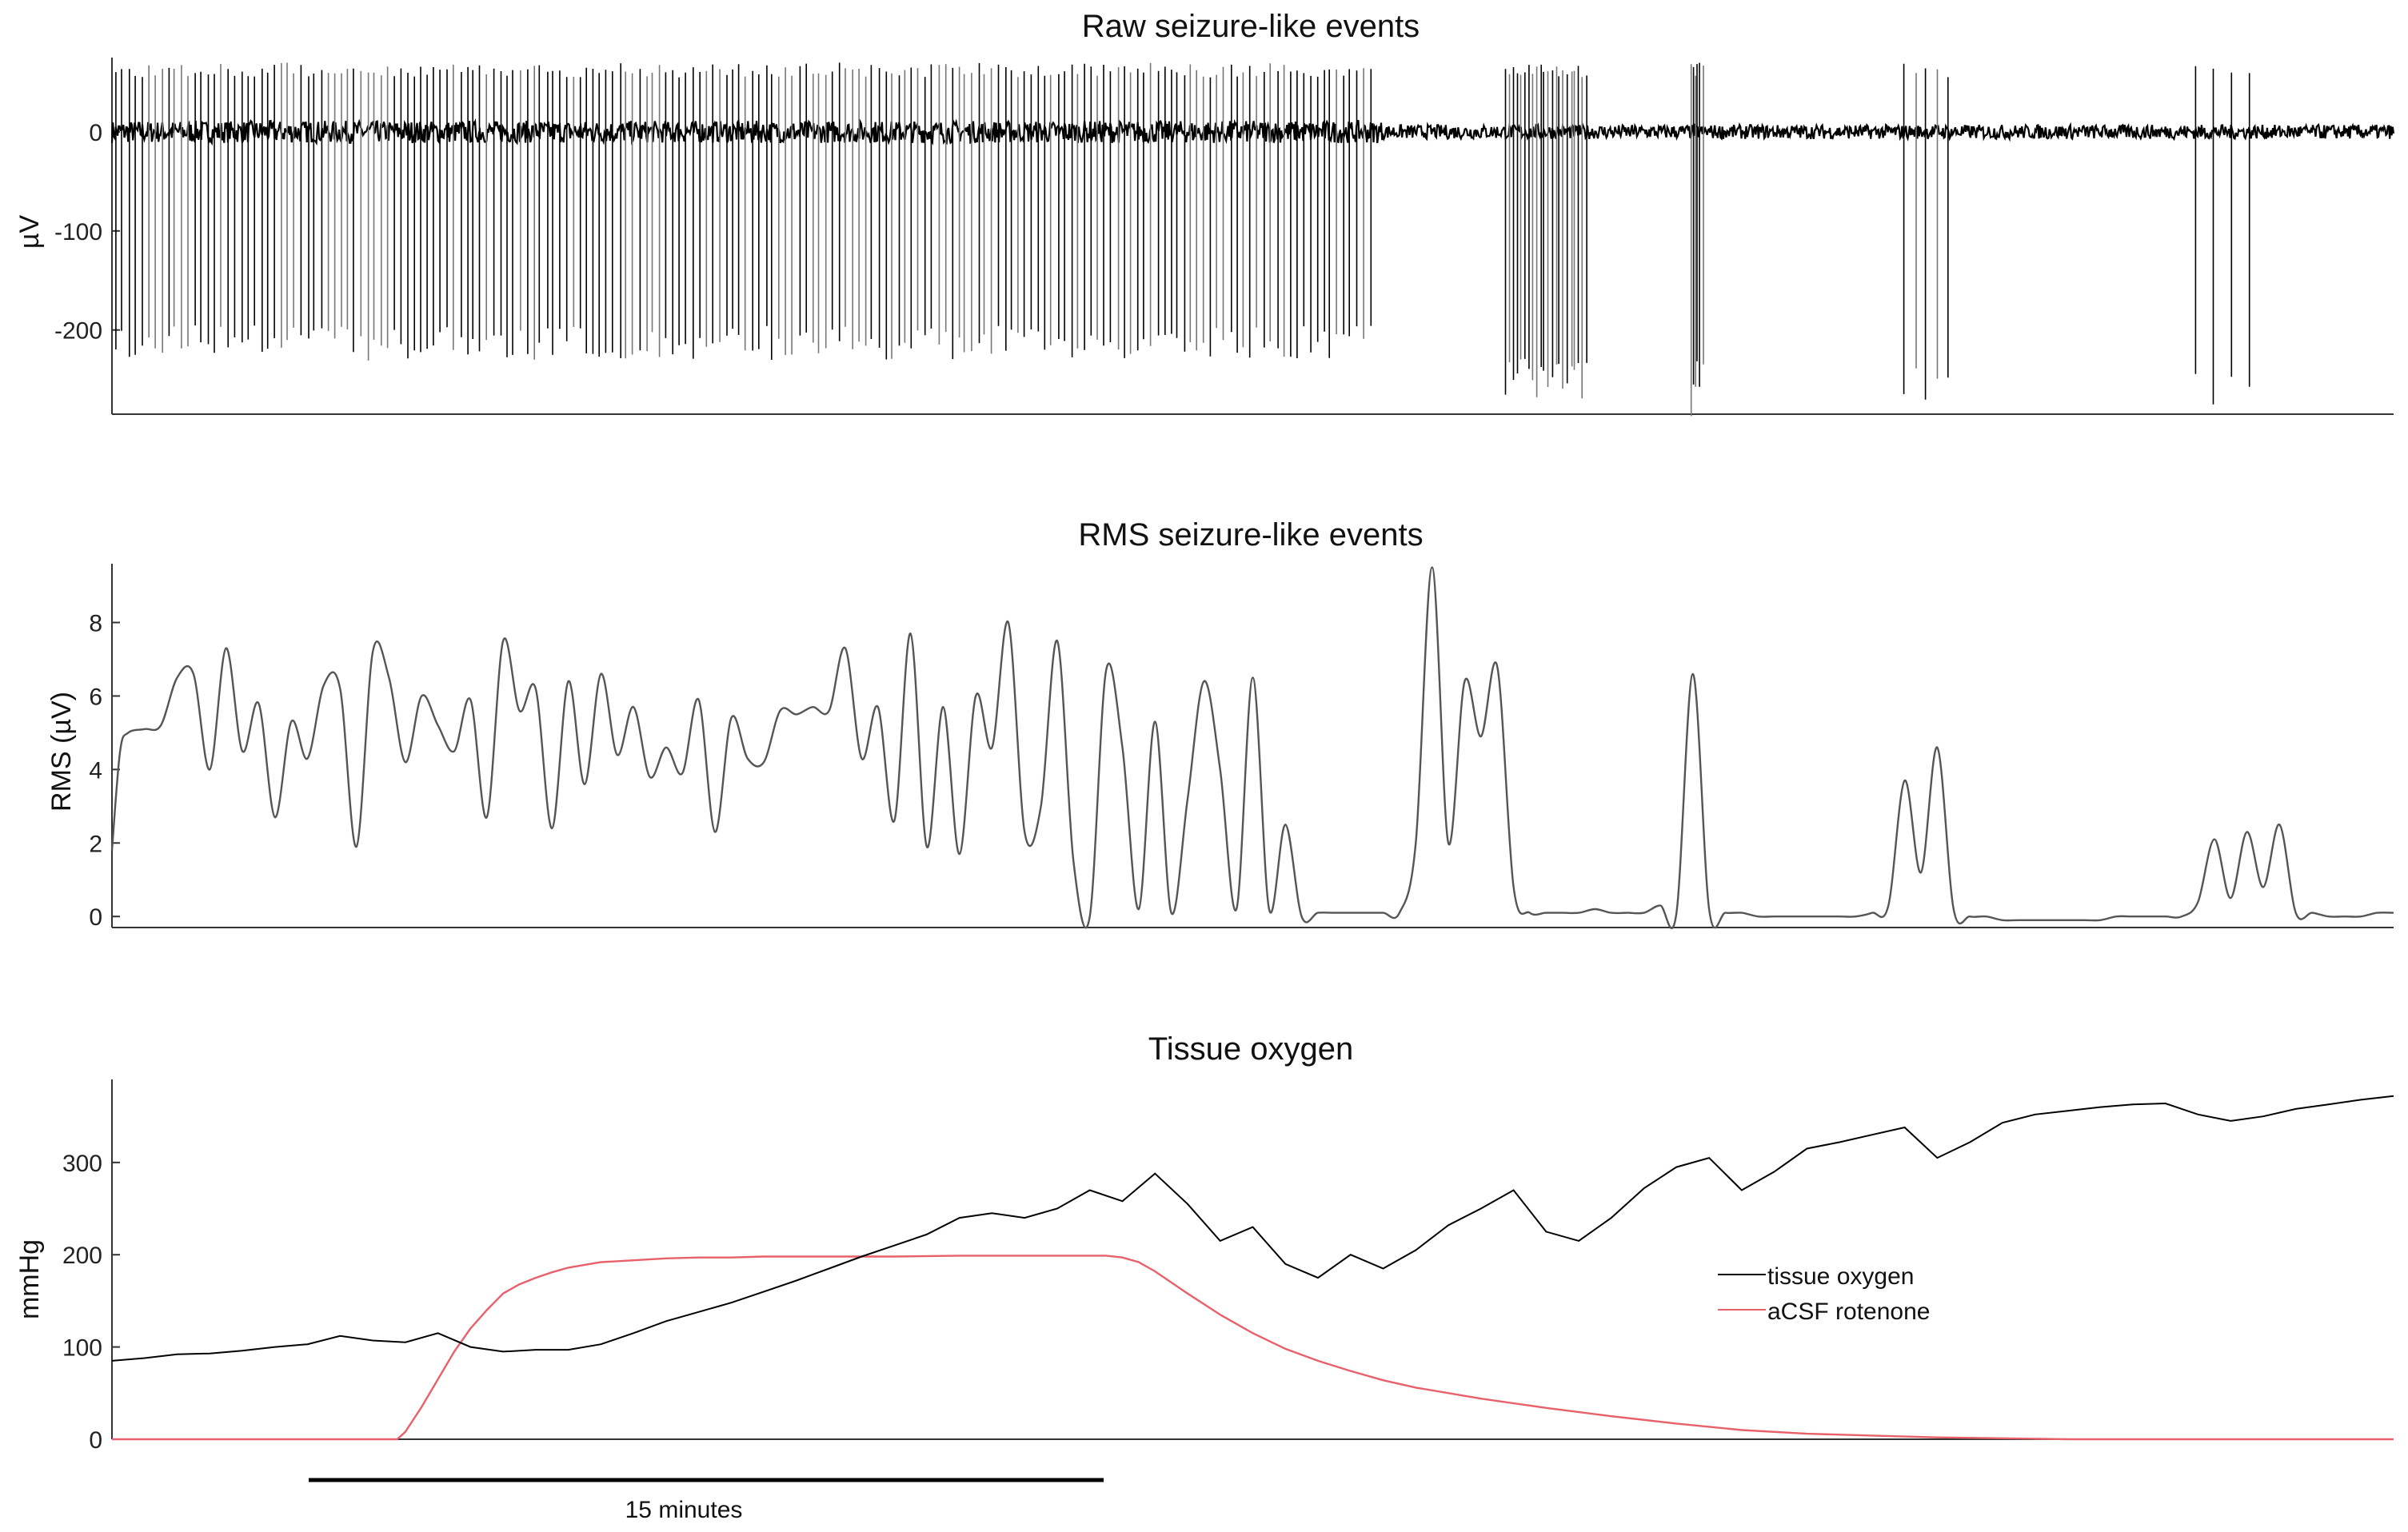  Describe the element at coordinates (82, 1164) in the screenshot. I see `oxygen-ytick-label: 300` at that location.